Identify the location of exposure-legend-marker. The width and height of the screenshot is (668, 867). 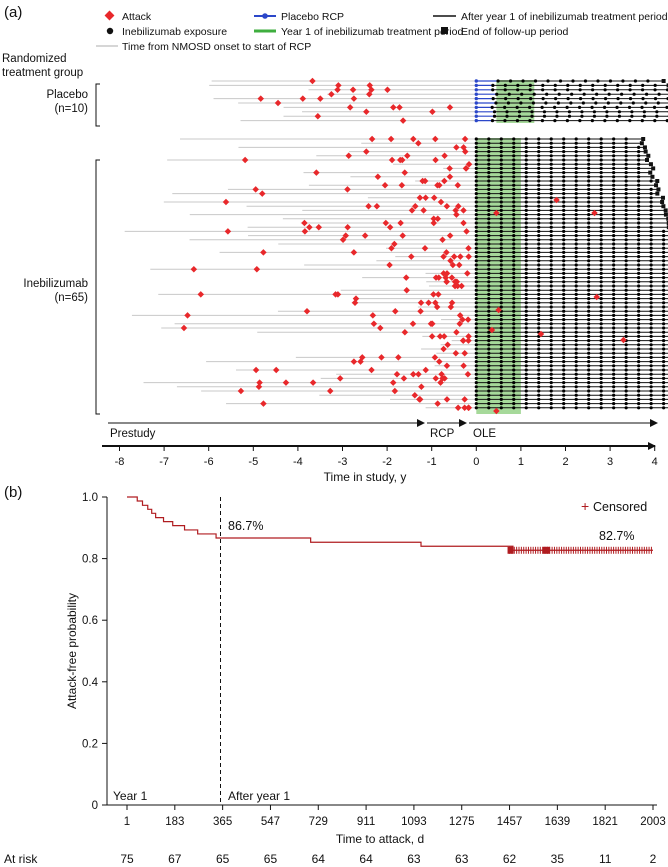
(110, 31).